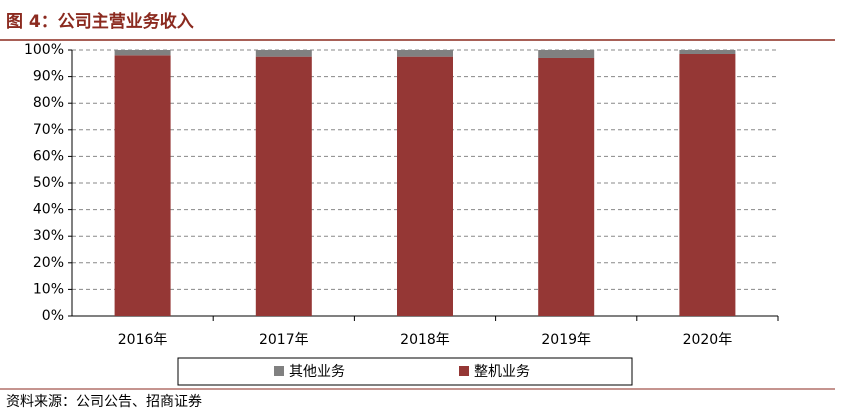  Describe the element at coordinates (566, 340) in the screenshot. I see `x-tick-label: 2019年` at that location.